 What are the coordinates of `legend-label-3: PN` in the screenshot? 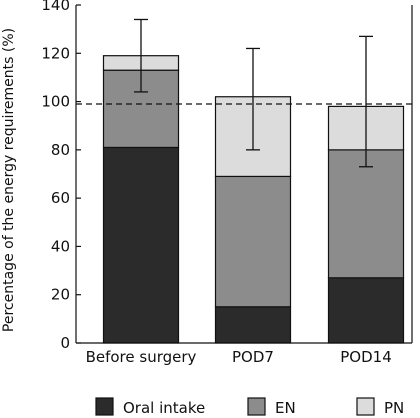 It's located at (394, 408).